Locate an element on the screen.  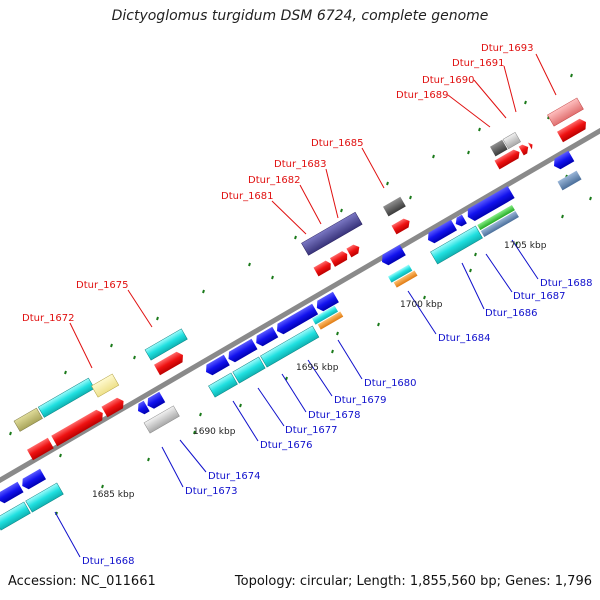
gene-pink is located at coordinates (565, 112).